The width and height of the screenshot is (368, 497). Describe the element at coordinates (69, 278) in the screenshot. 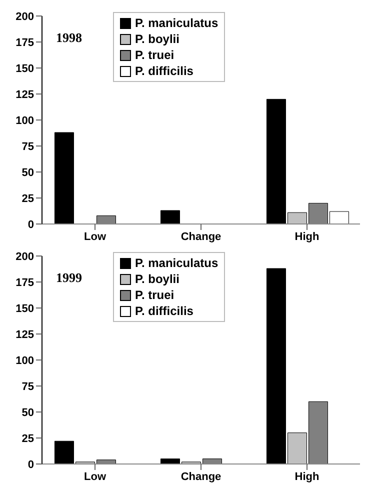

I see `annotation: 1999` at that location.